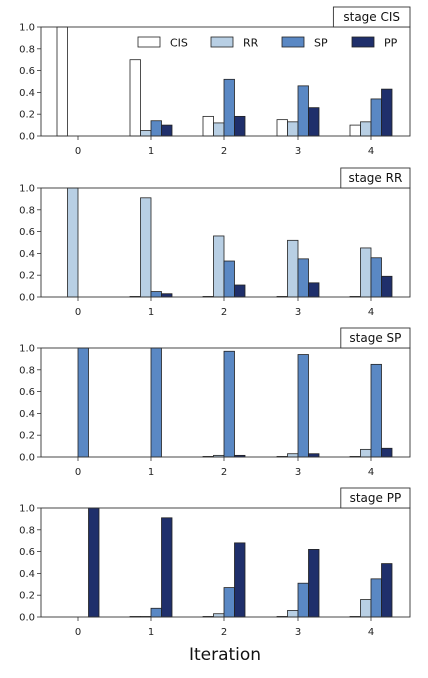  What do you see at coordinates (391, 43) in the screenshot?
I see `legend-label-pp: PP` at bounding box center [391, 43].